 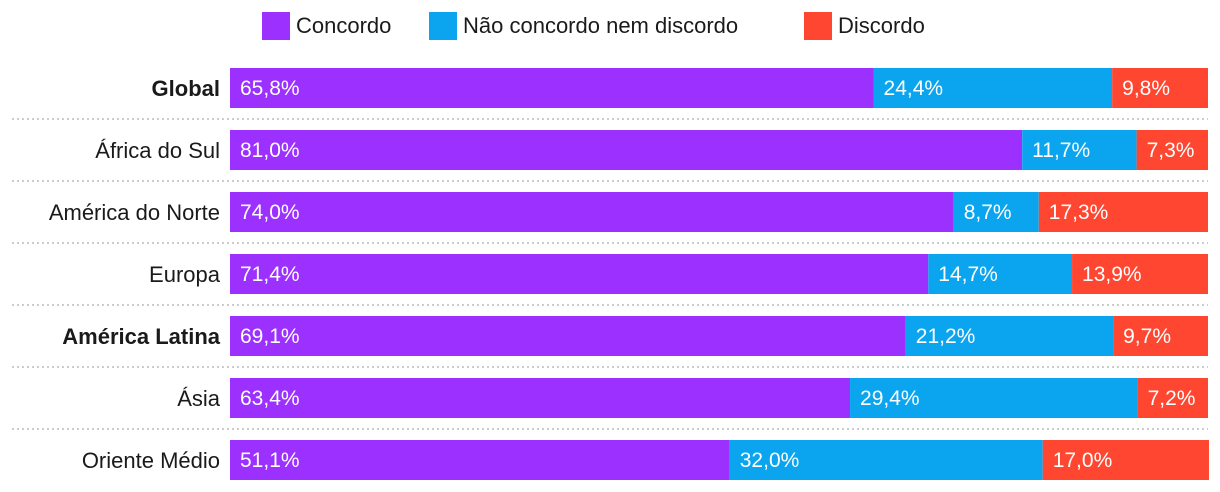 I want to click on value-label-oriente-medio-concordo: 51,1%, so click(x=270, y=460).